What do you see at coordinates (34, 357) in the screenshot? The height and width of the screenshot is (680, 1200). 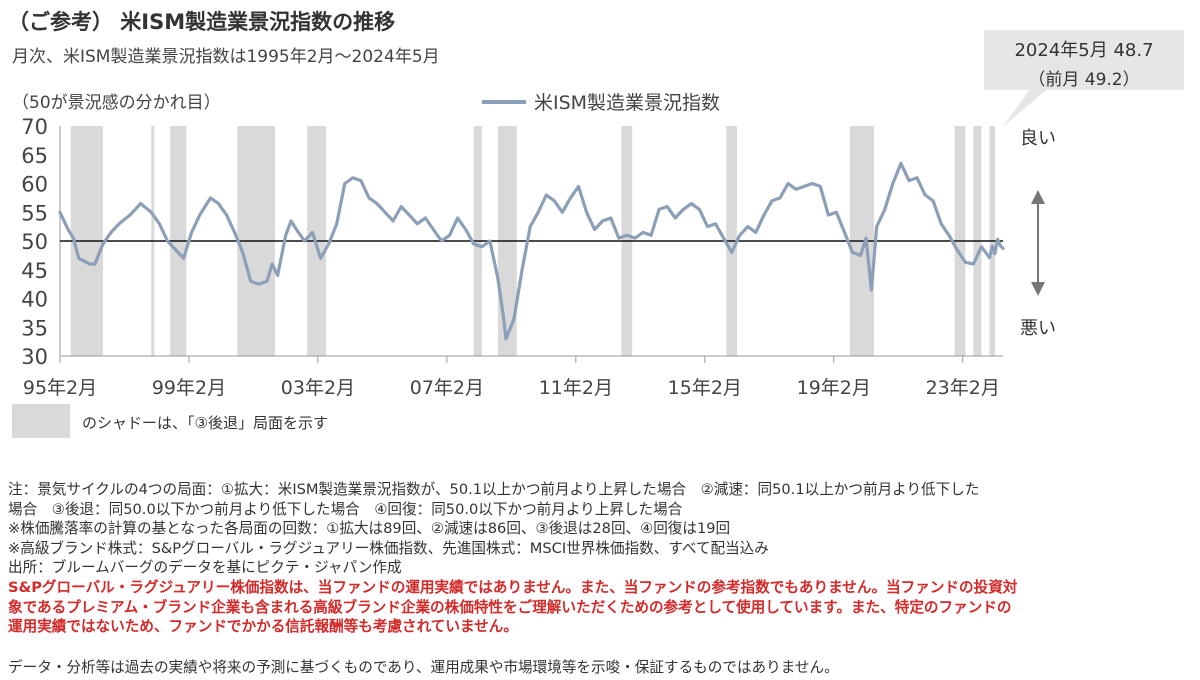 I see `y-tick-label: 30` at bounding box center [34, 357].